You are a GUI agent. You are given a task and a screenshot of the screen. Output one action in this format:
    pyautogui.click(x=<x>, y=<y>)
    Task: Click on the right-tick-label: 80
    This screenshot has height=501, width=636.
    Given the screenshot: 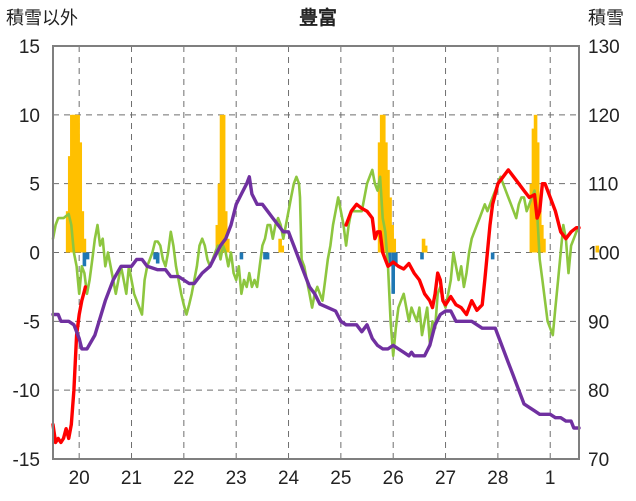 What is the action you would take?
    pyautogui.click(x=598, y=391)
    